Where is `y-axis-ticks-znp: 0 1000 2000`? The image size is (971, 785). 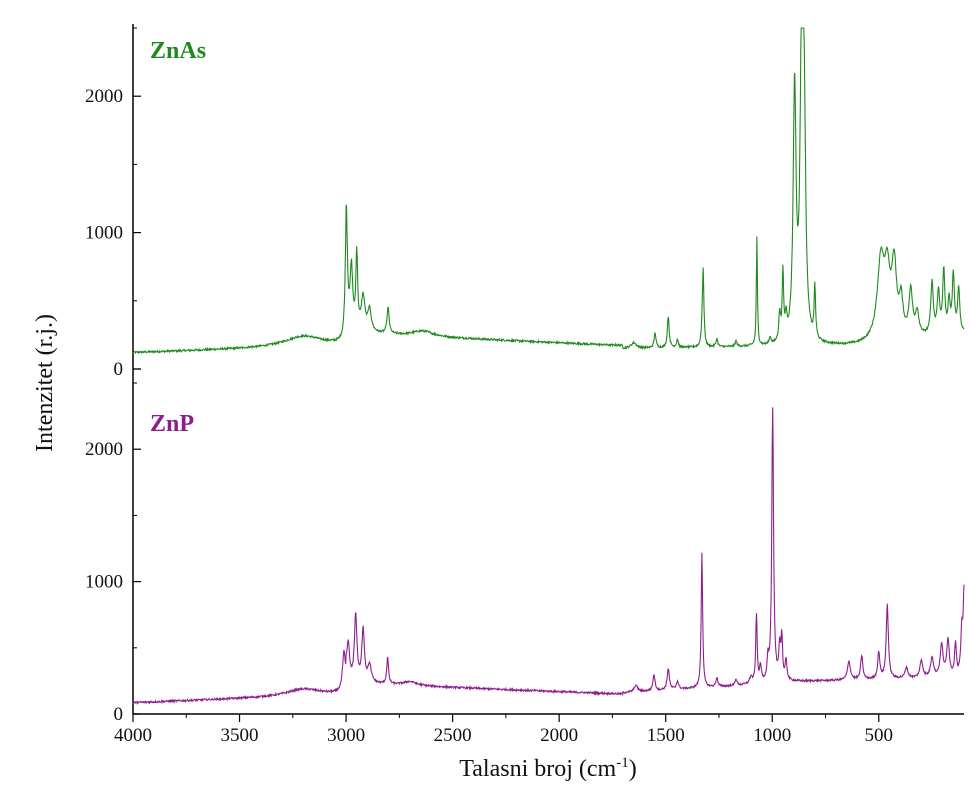
y-axis-ticks-znp: 0 1000 2000 is located at coordinates (113, 553).